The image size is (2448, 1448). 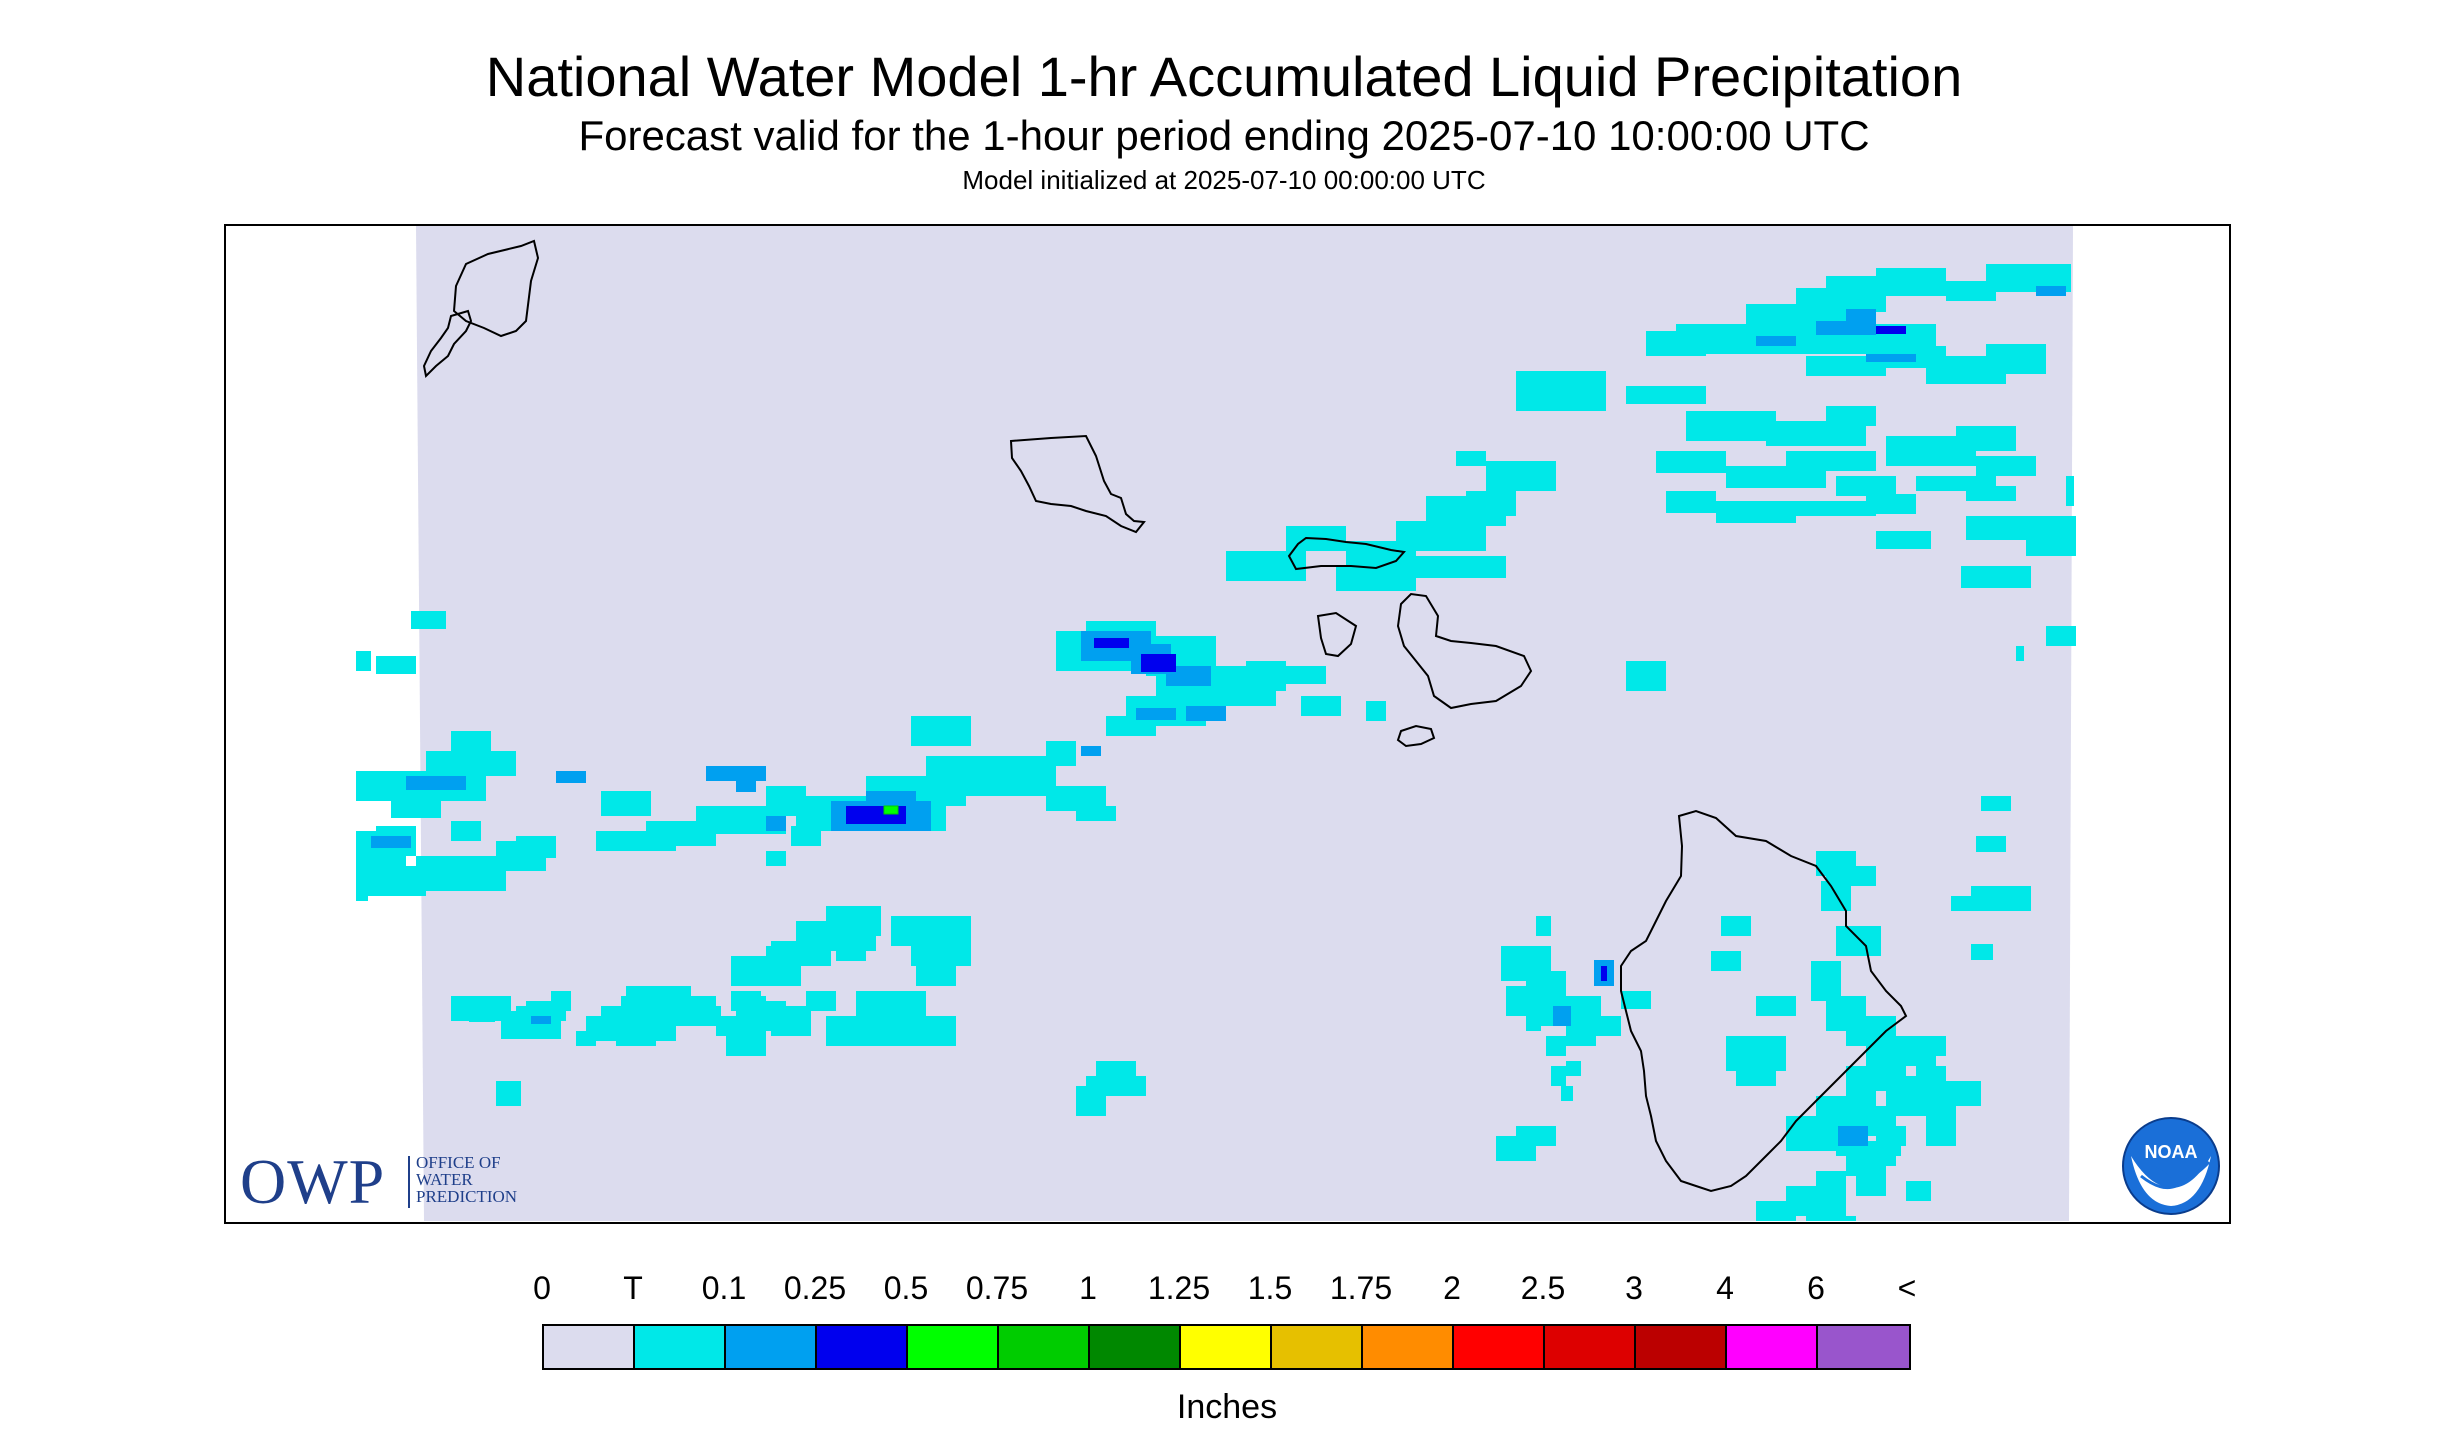 I want to click on niihau-coastline, so click(x=447, y=344).